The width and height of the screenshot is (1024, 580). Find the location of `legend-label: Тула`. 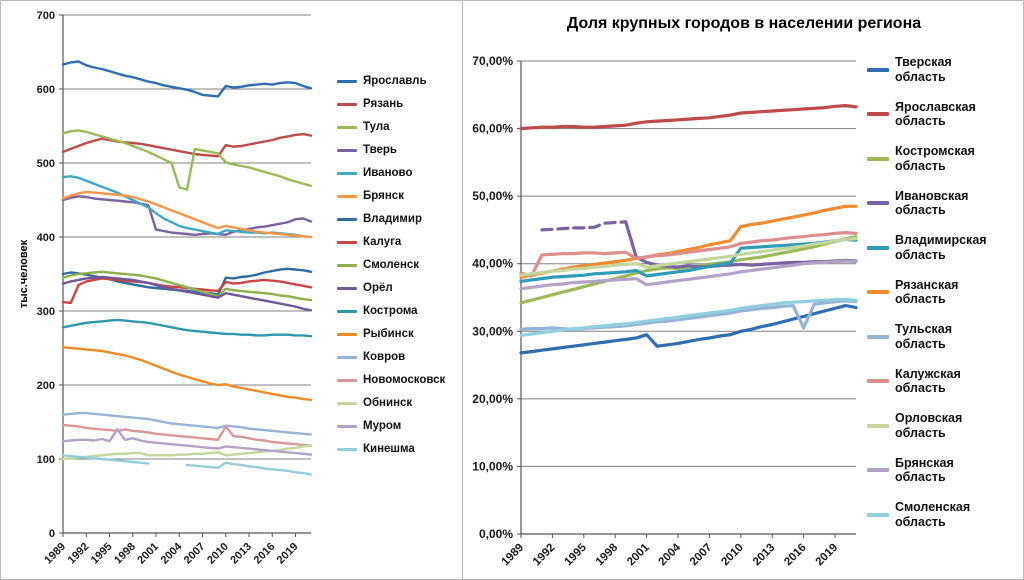

legend-label: Тула is located at coordinates (376, 127).